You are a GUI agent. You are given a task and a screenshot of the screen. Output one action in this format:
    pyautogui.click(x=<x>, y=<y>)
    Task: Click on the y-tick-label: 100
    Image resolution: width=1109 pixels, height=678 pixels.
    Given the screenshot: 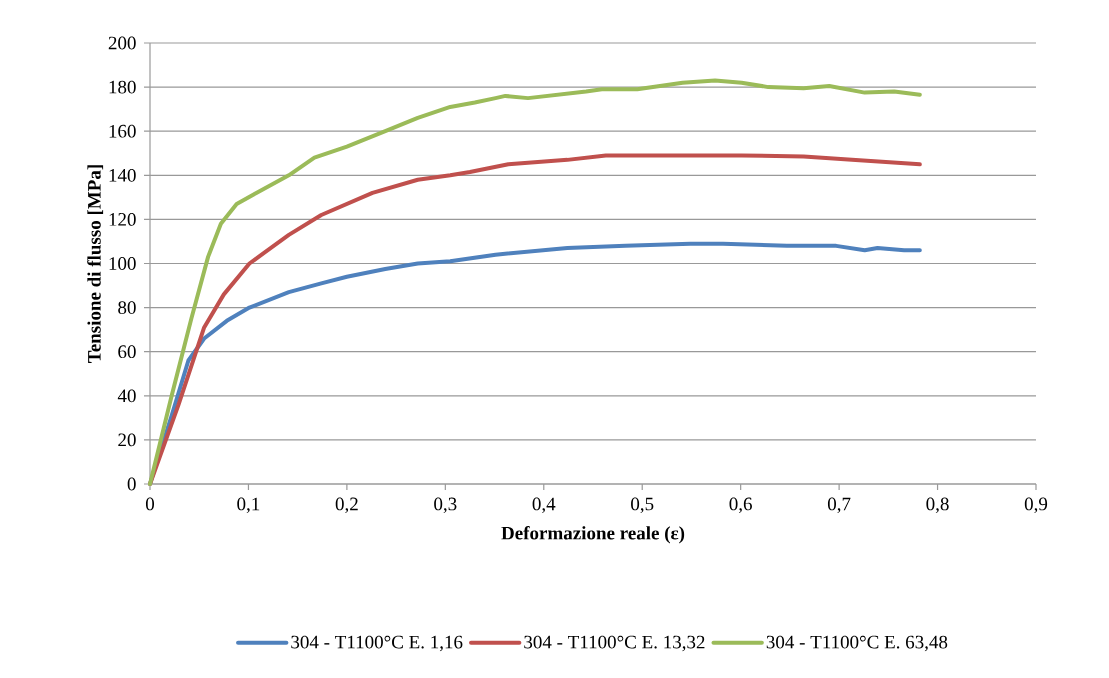 What is the action you would take?
    pyautogui.click(x=122, y=263)
    